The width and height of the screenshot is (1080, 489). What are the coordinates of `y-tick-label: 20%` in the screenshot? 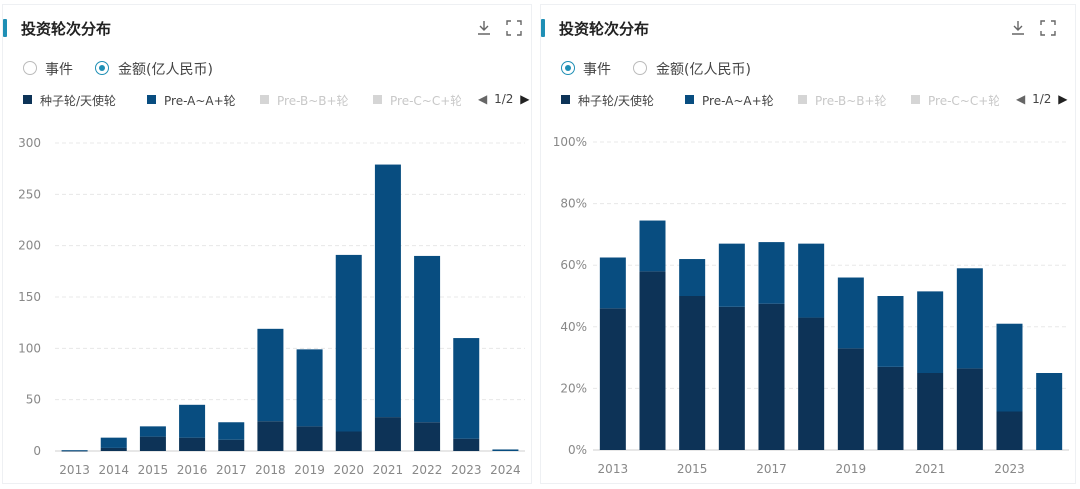 It's located at (573, 388).